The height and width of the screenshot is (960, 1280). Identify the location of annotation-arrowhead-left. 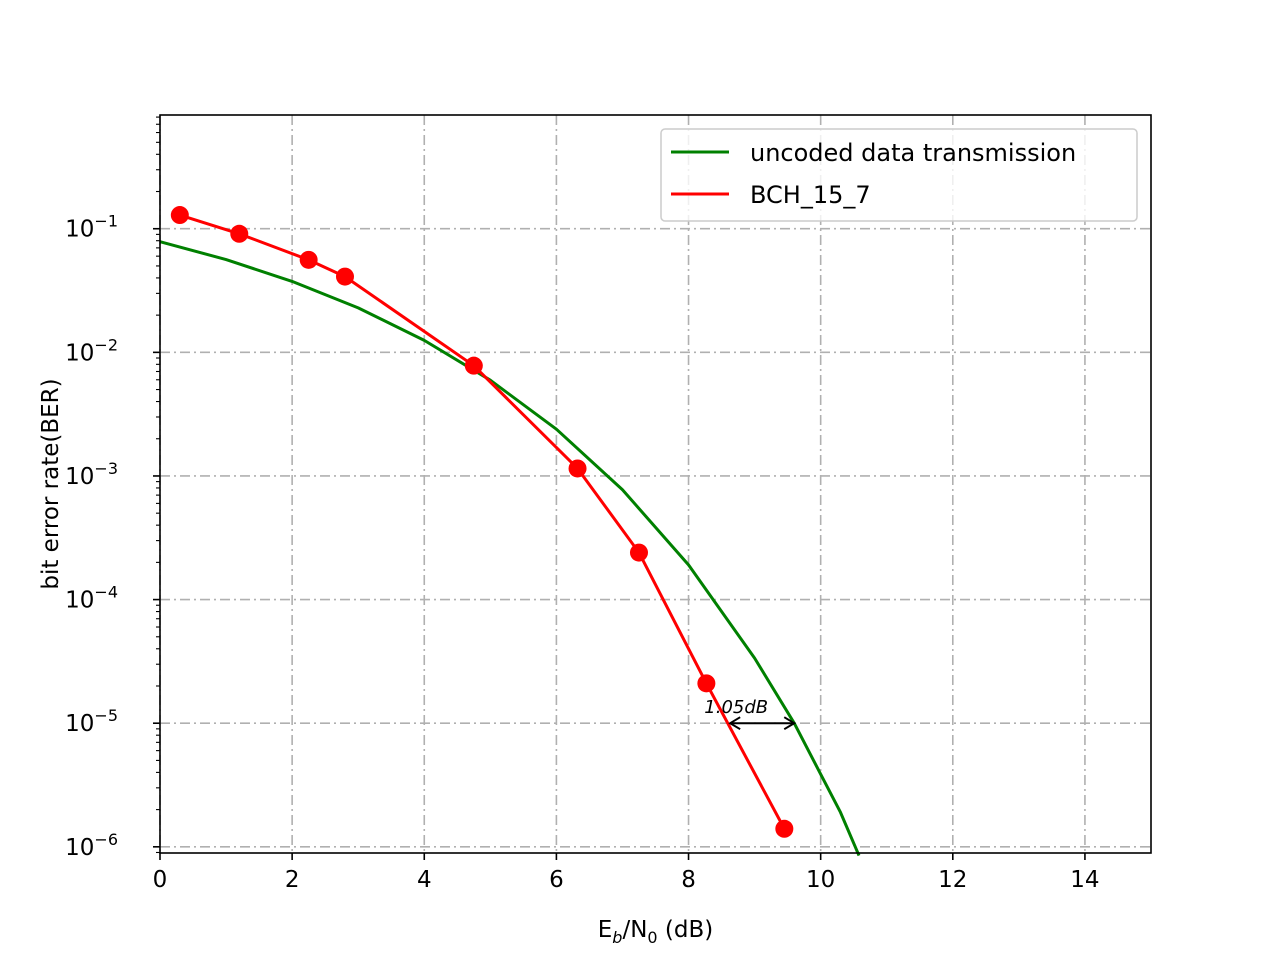
(734, 723).